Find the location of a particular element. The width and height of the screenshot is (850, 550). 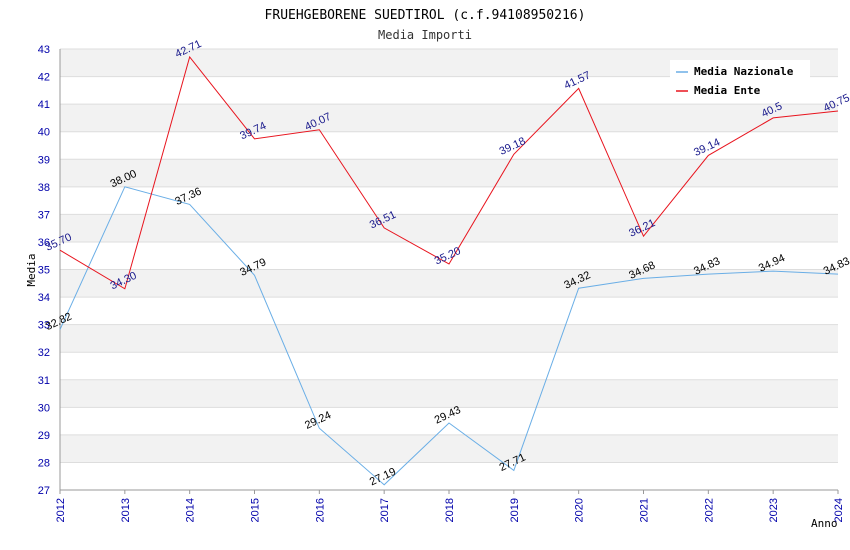

data-label: 35.70 is located at coordinates (59, 242).